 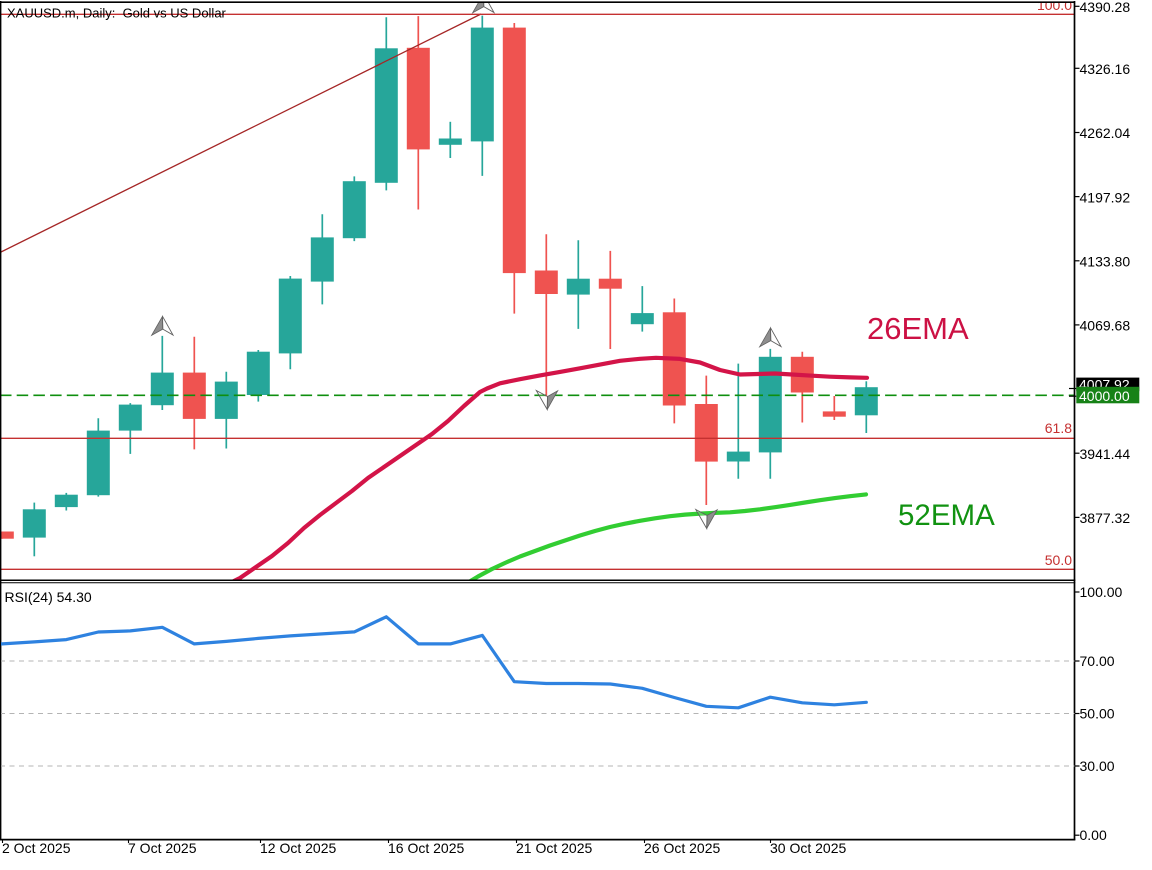 I want to click on svg-text: 50.00, so click(x=1097, y=714).